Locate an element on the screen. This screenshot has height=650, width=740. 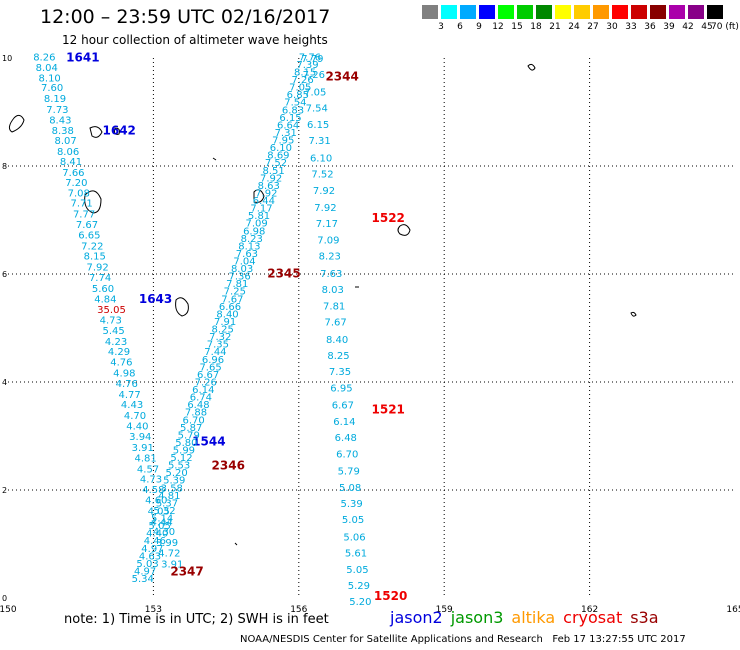
jason2-wave-height: 4.57 is located at coordinates (148, 469).